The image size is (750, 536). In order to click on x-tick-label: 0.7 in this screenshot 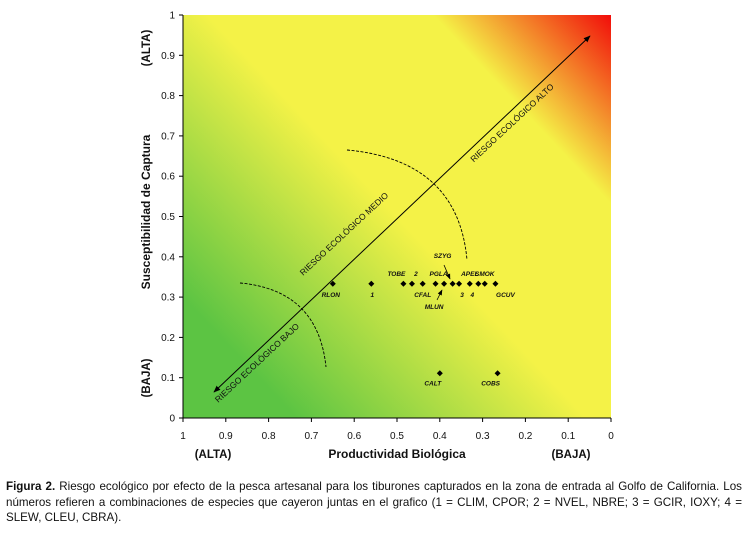, I will do `click(311, 436)`.